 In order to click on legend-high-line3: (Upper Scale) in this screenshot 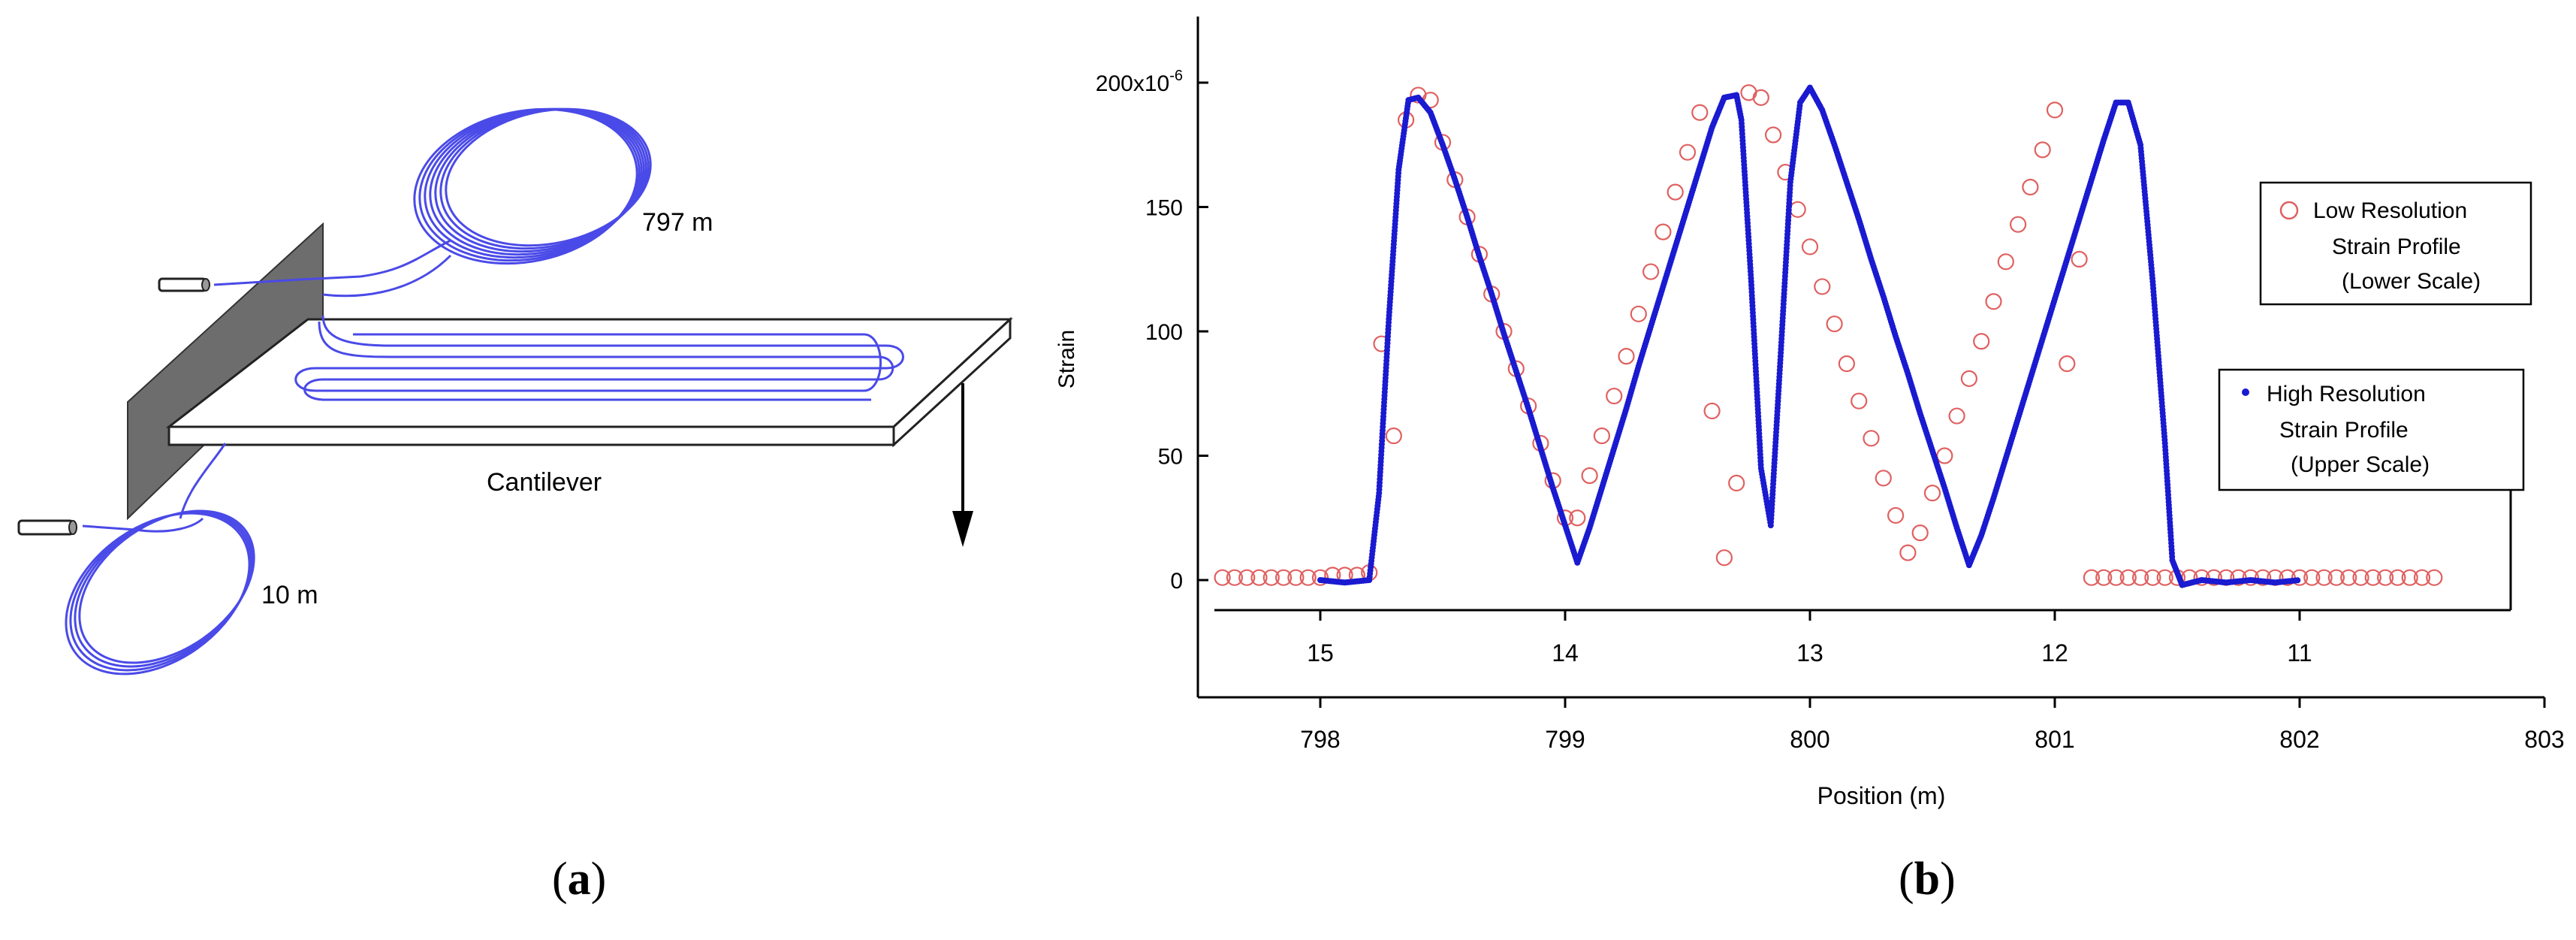, I will do `click(2360, 464)`.